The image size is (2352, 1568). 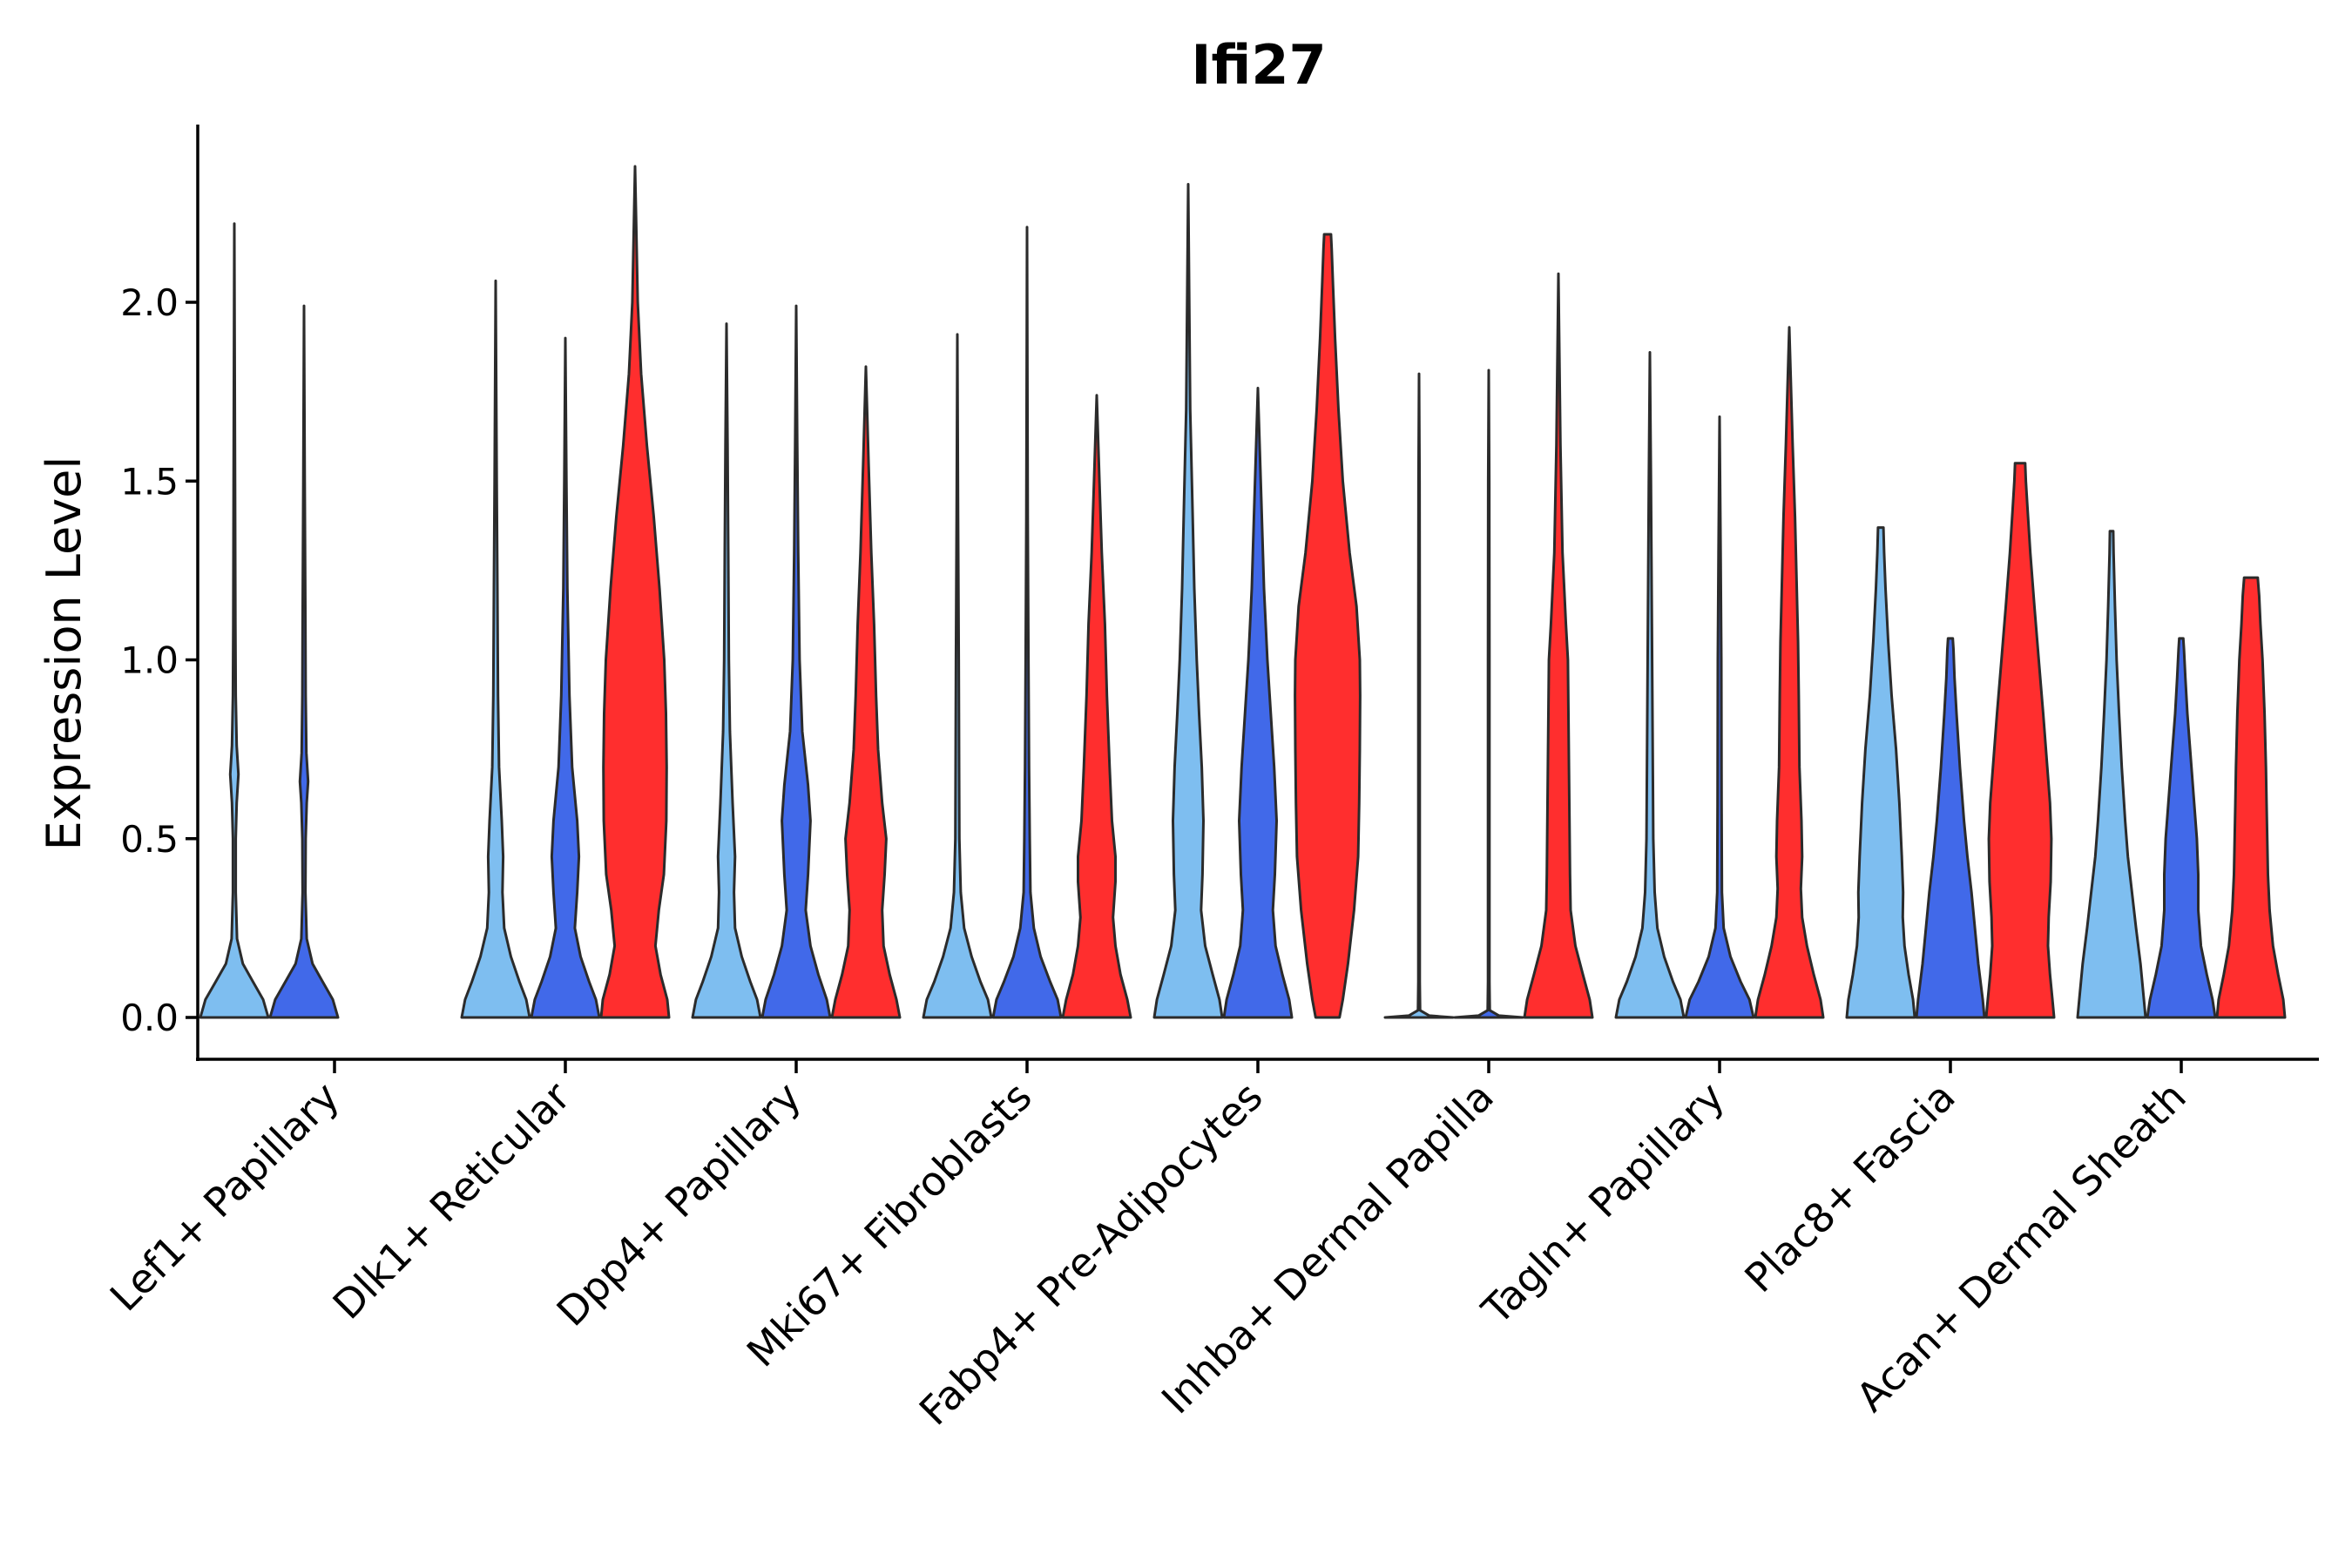 What do you see at coordinates (1258, 65) in the screenshot?
I see `chart-title: Ifi27` at bounding box center [1258, 65].